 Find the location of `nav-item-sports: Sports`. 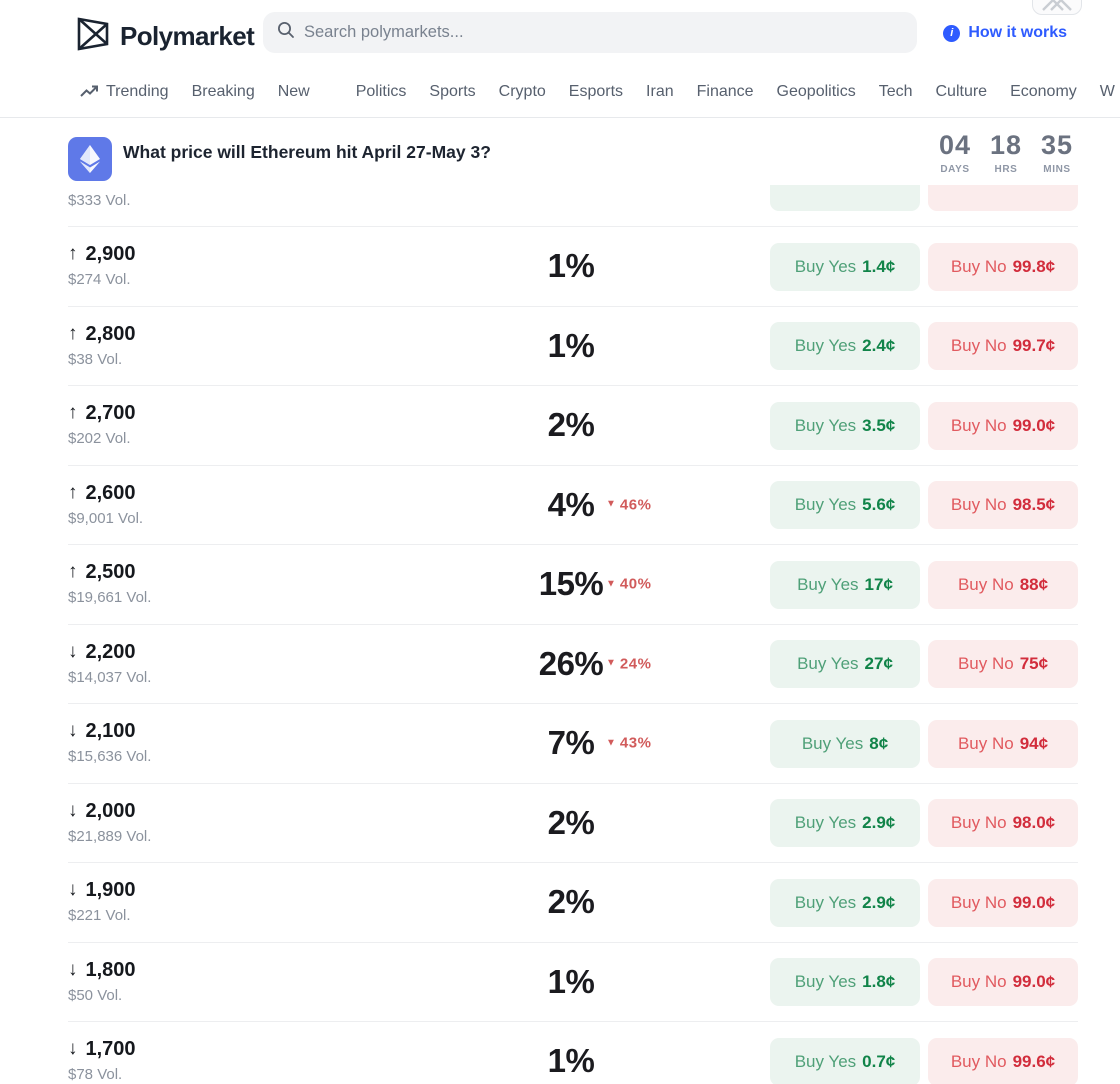

nav-item-sports: Sports is located at coordinates (452, 92).